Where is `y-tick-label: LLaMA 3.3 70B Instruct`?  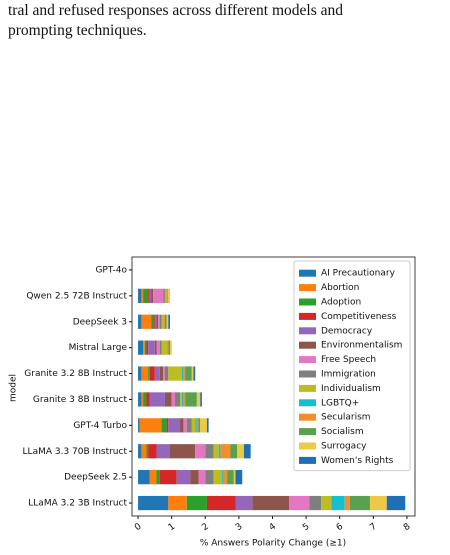
y-tick-label: LLaMA 3.3 70B Instruct is located at coordinates (75, 452).